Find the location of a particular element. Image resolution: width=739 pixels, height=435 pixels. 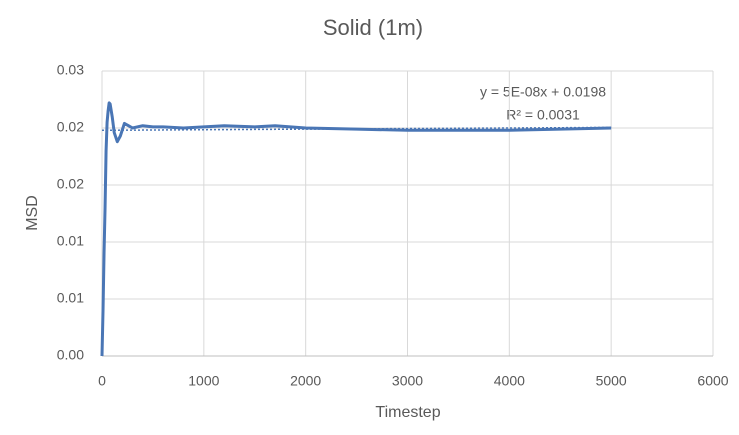

r-squared: R² = 0.0031 is located at coordinates (543, 115).